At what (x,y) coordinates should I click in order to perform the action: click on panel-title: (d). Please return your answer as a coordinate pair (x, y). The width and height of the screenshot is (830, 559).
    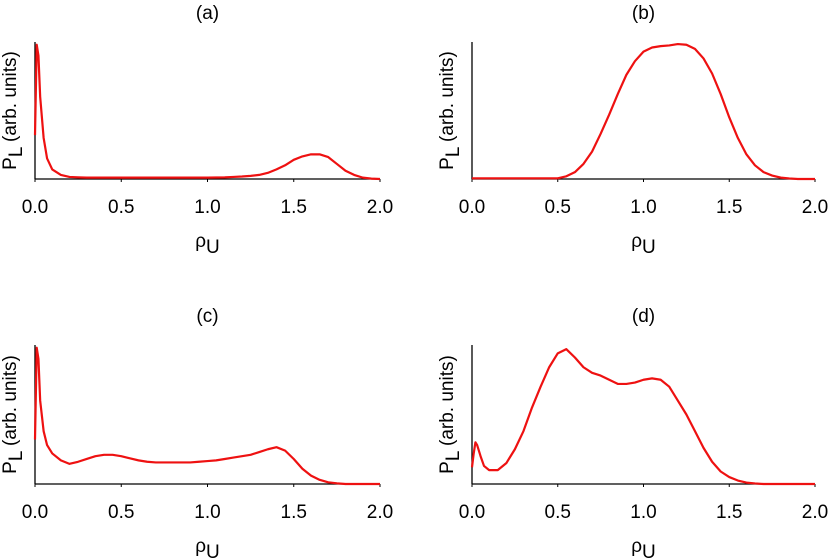
    Looking at the image, I should click on (643, 316).